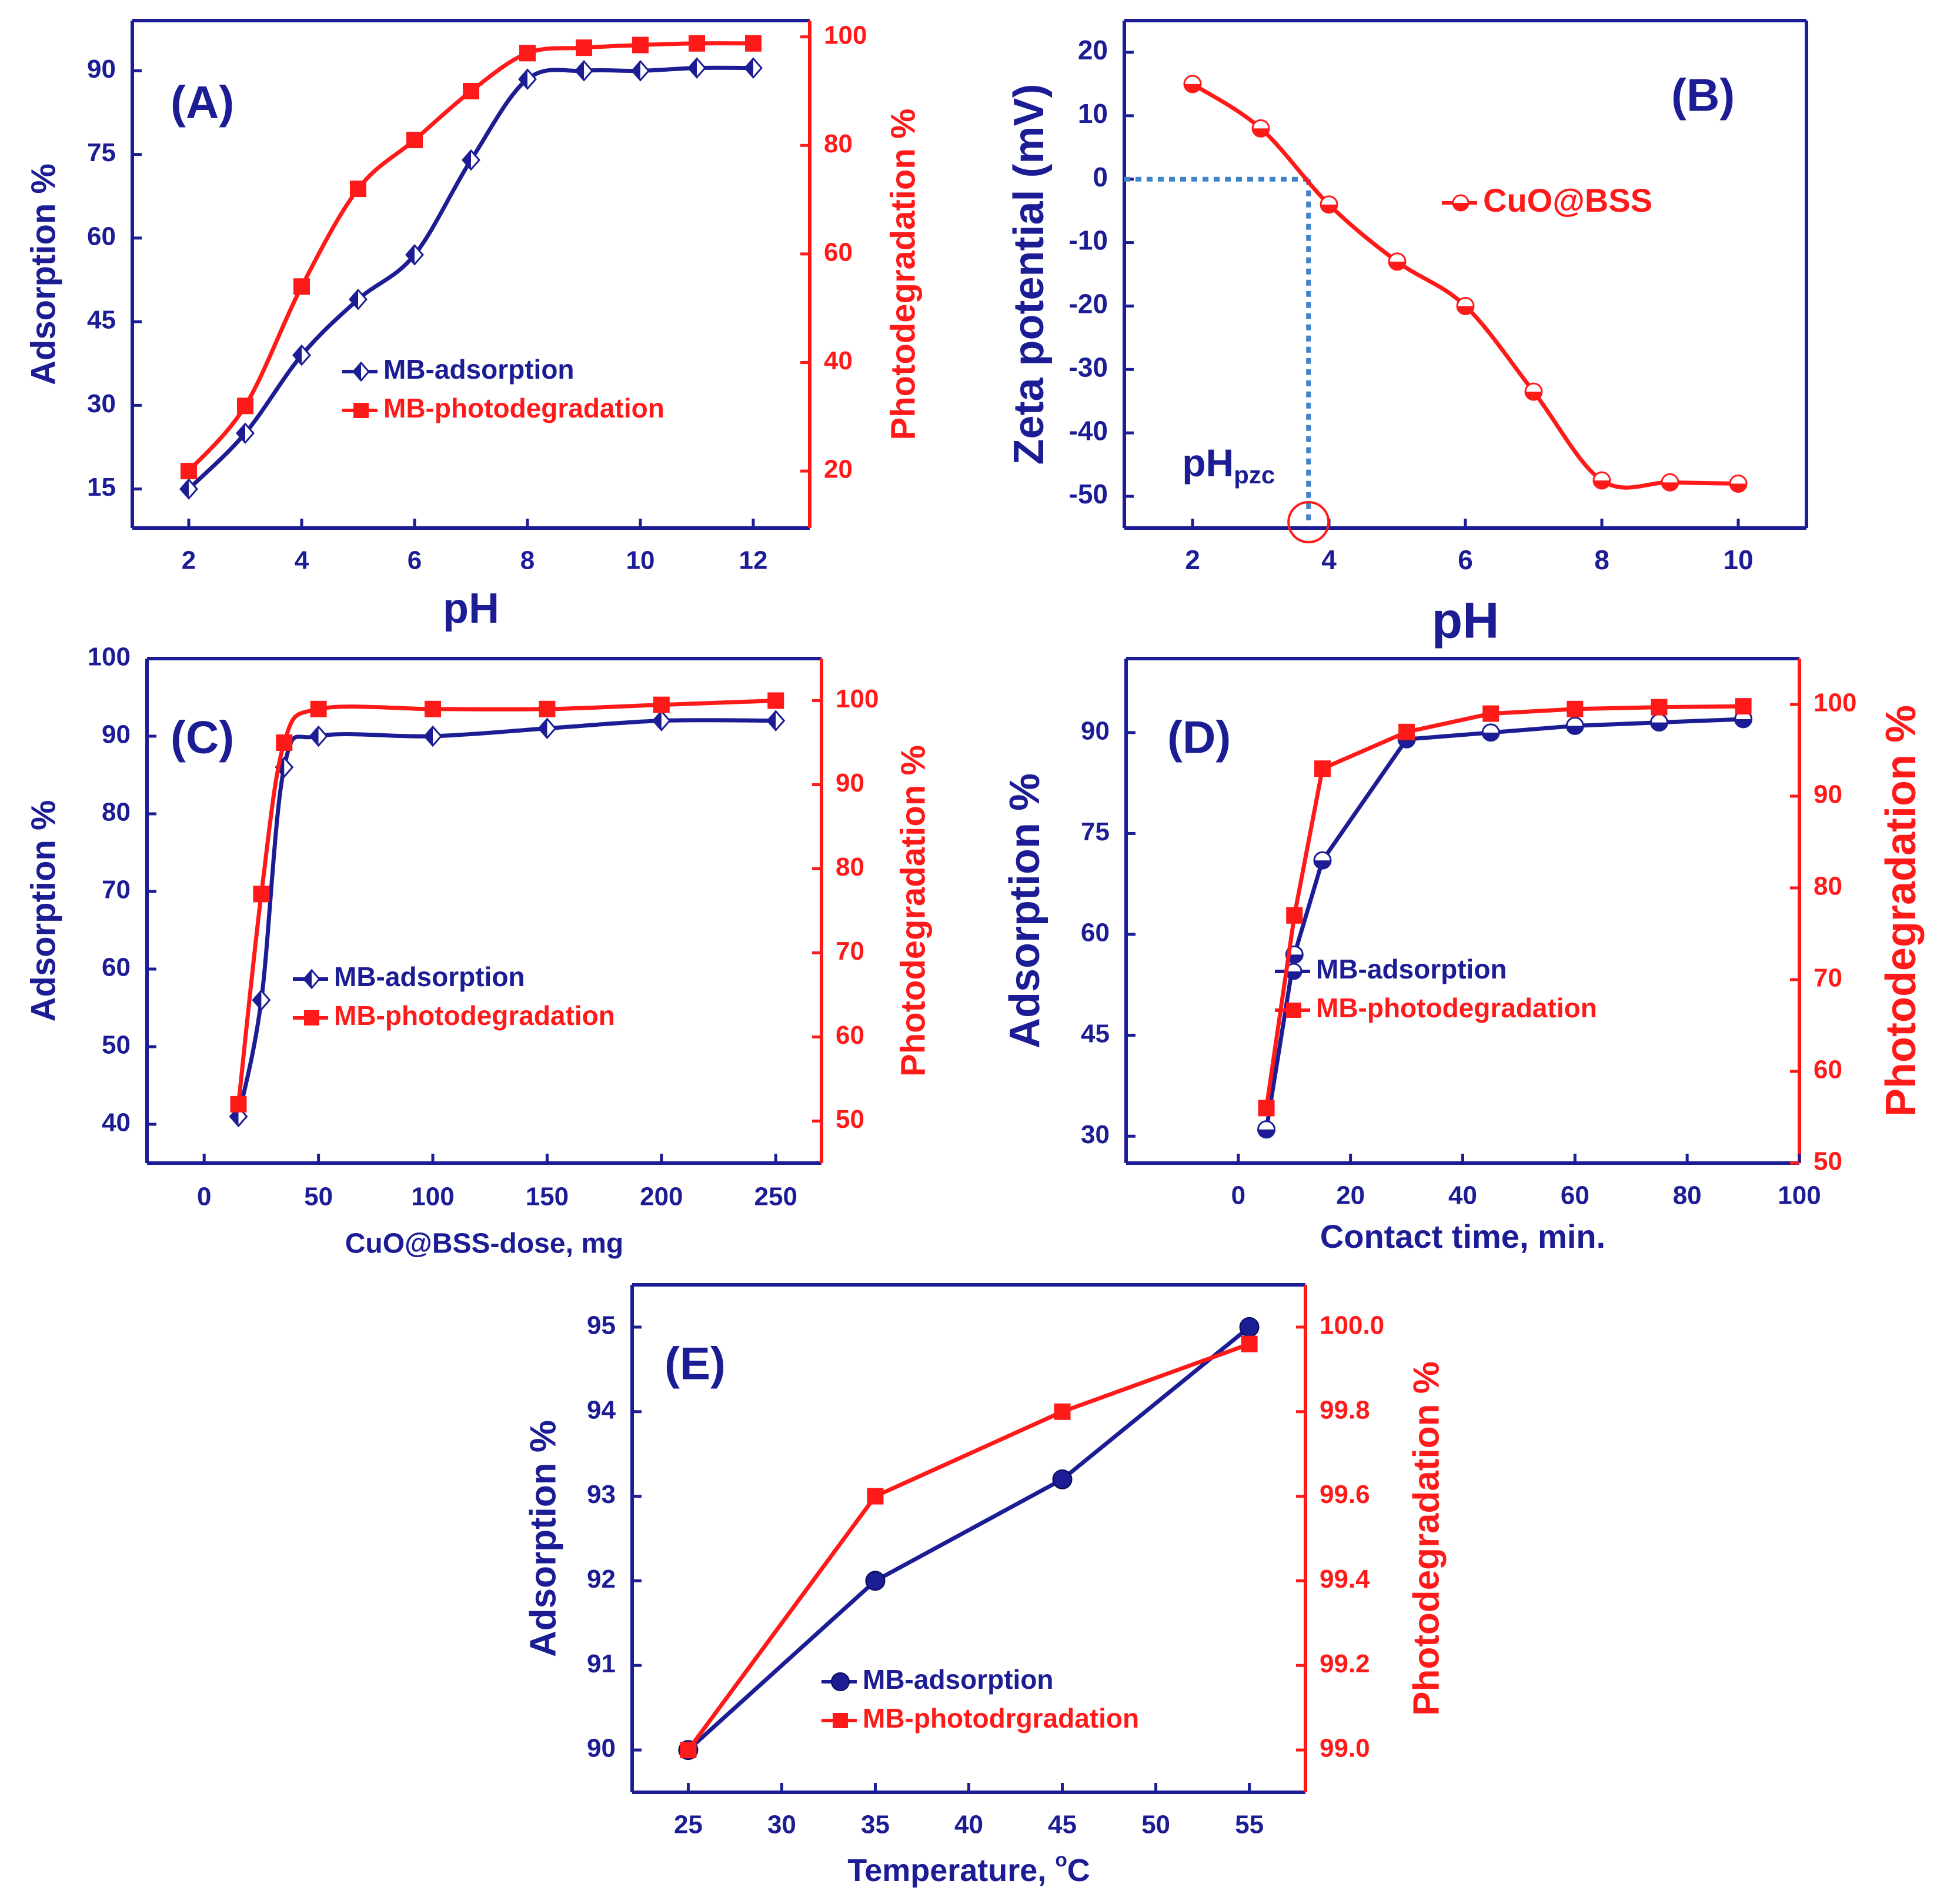 This screenshot has height=1904, width=1937. Describe the element at coordinates (661, 1197) in the screenshot. I see `x-tick-label: 200` at that location.